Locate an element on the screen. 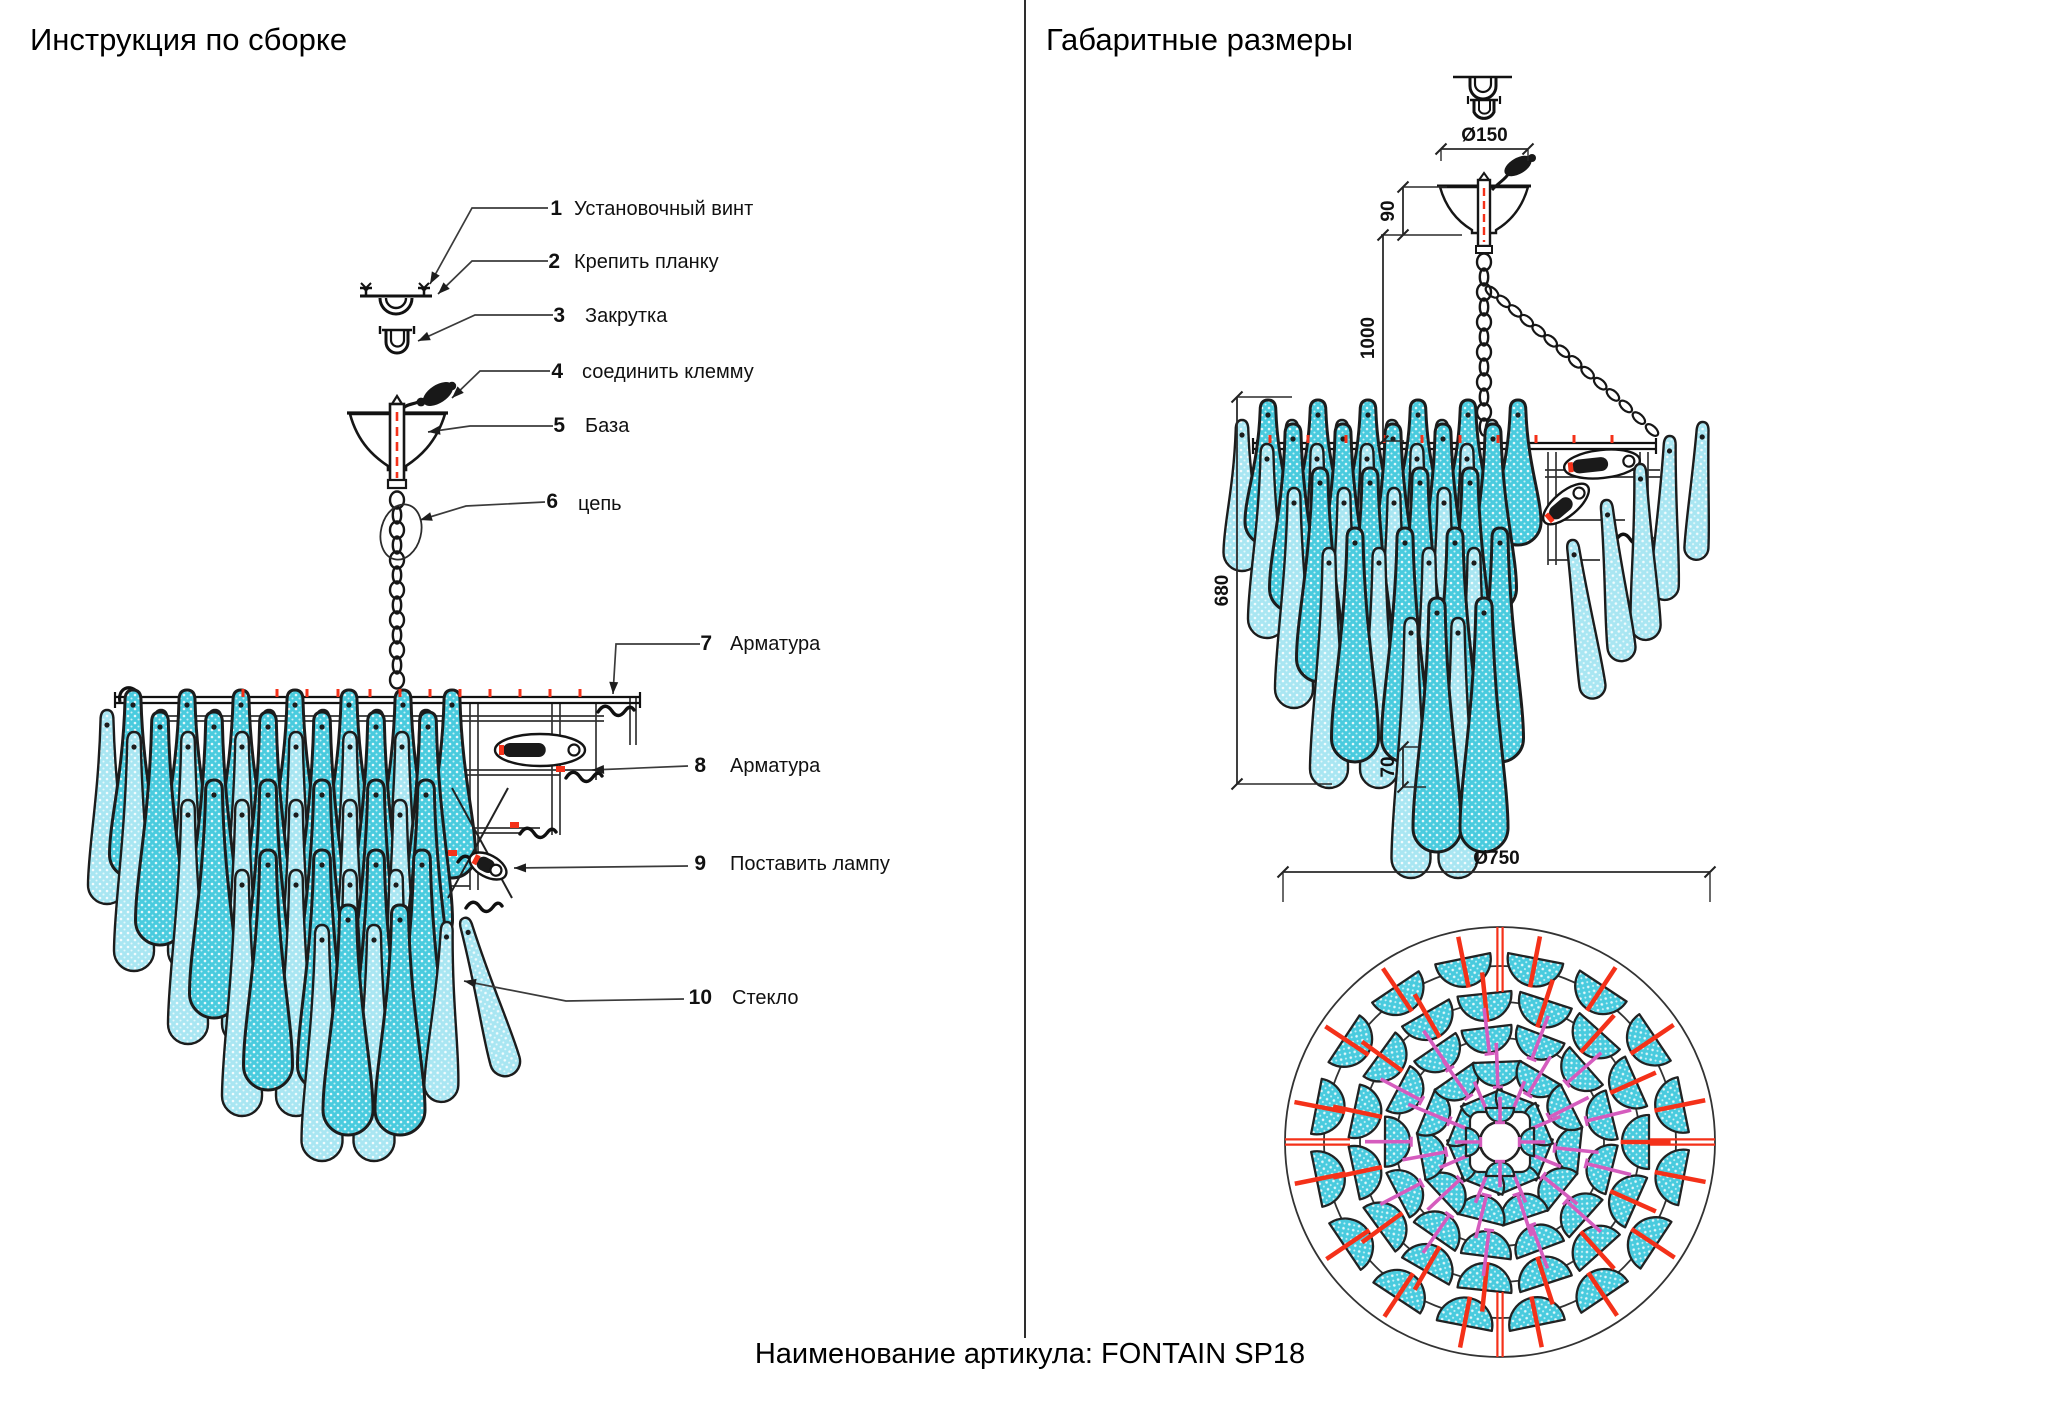 Image resolution: width=2048 pixels, height=1413 pixels. callout-10: 10 Стекло is located at coordinates (631, 993).